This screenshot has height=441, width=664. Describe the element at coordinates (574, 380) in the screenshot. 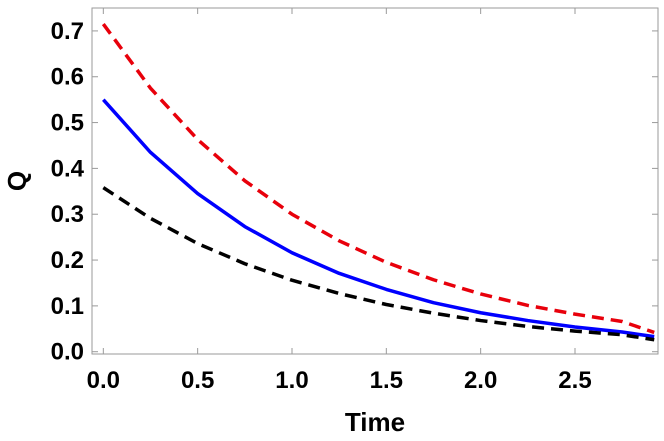

I see `x-tick-label: 2.5` at that location.